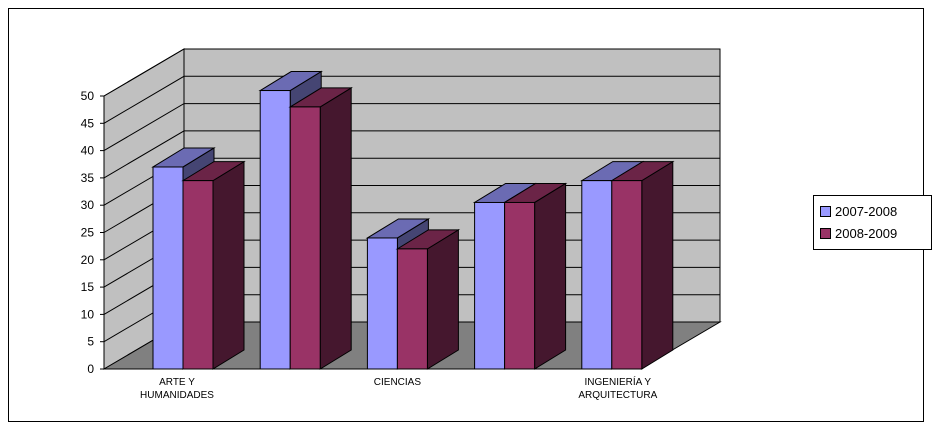 This screenshot has width=934, height=429. Describe the element at coordinates (90, 342) in the screenshot. I see `y-tick-label: 5` at that location.